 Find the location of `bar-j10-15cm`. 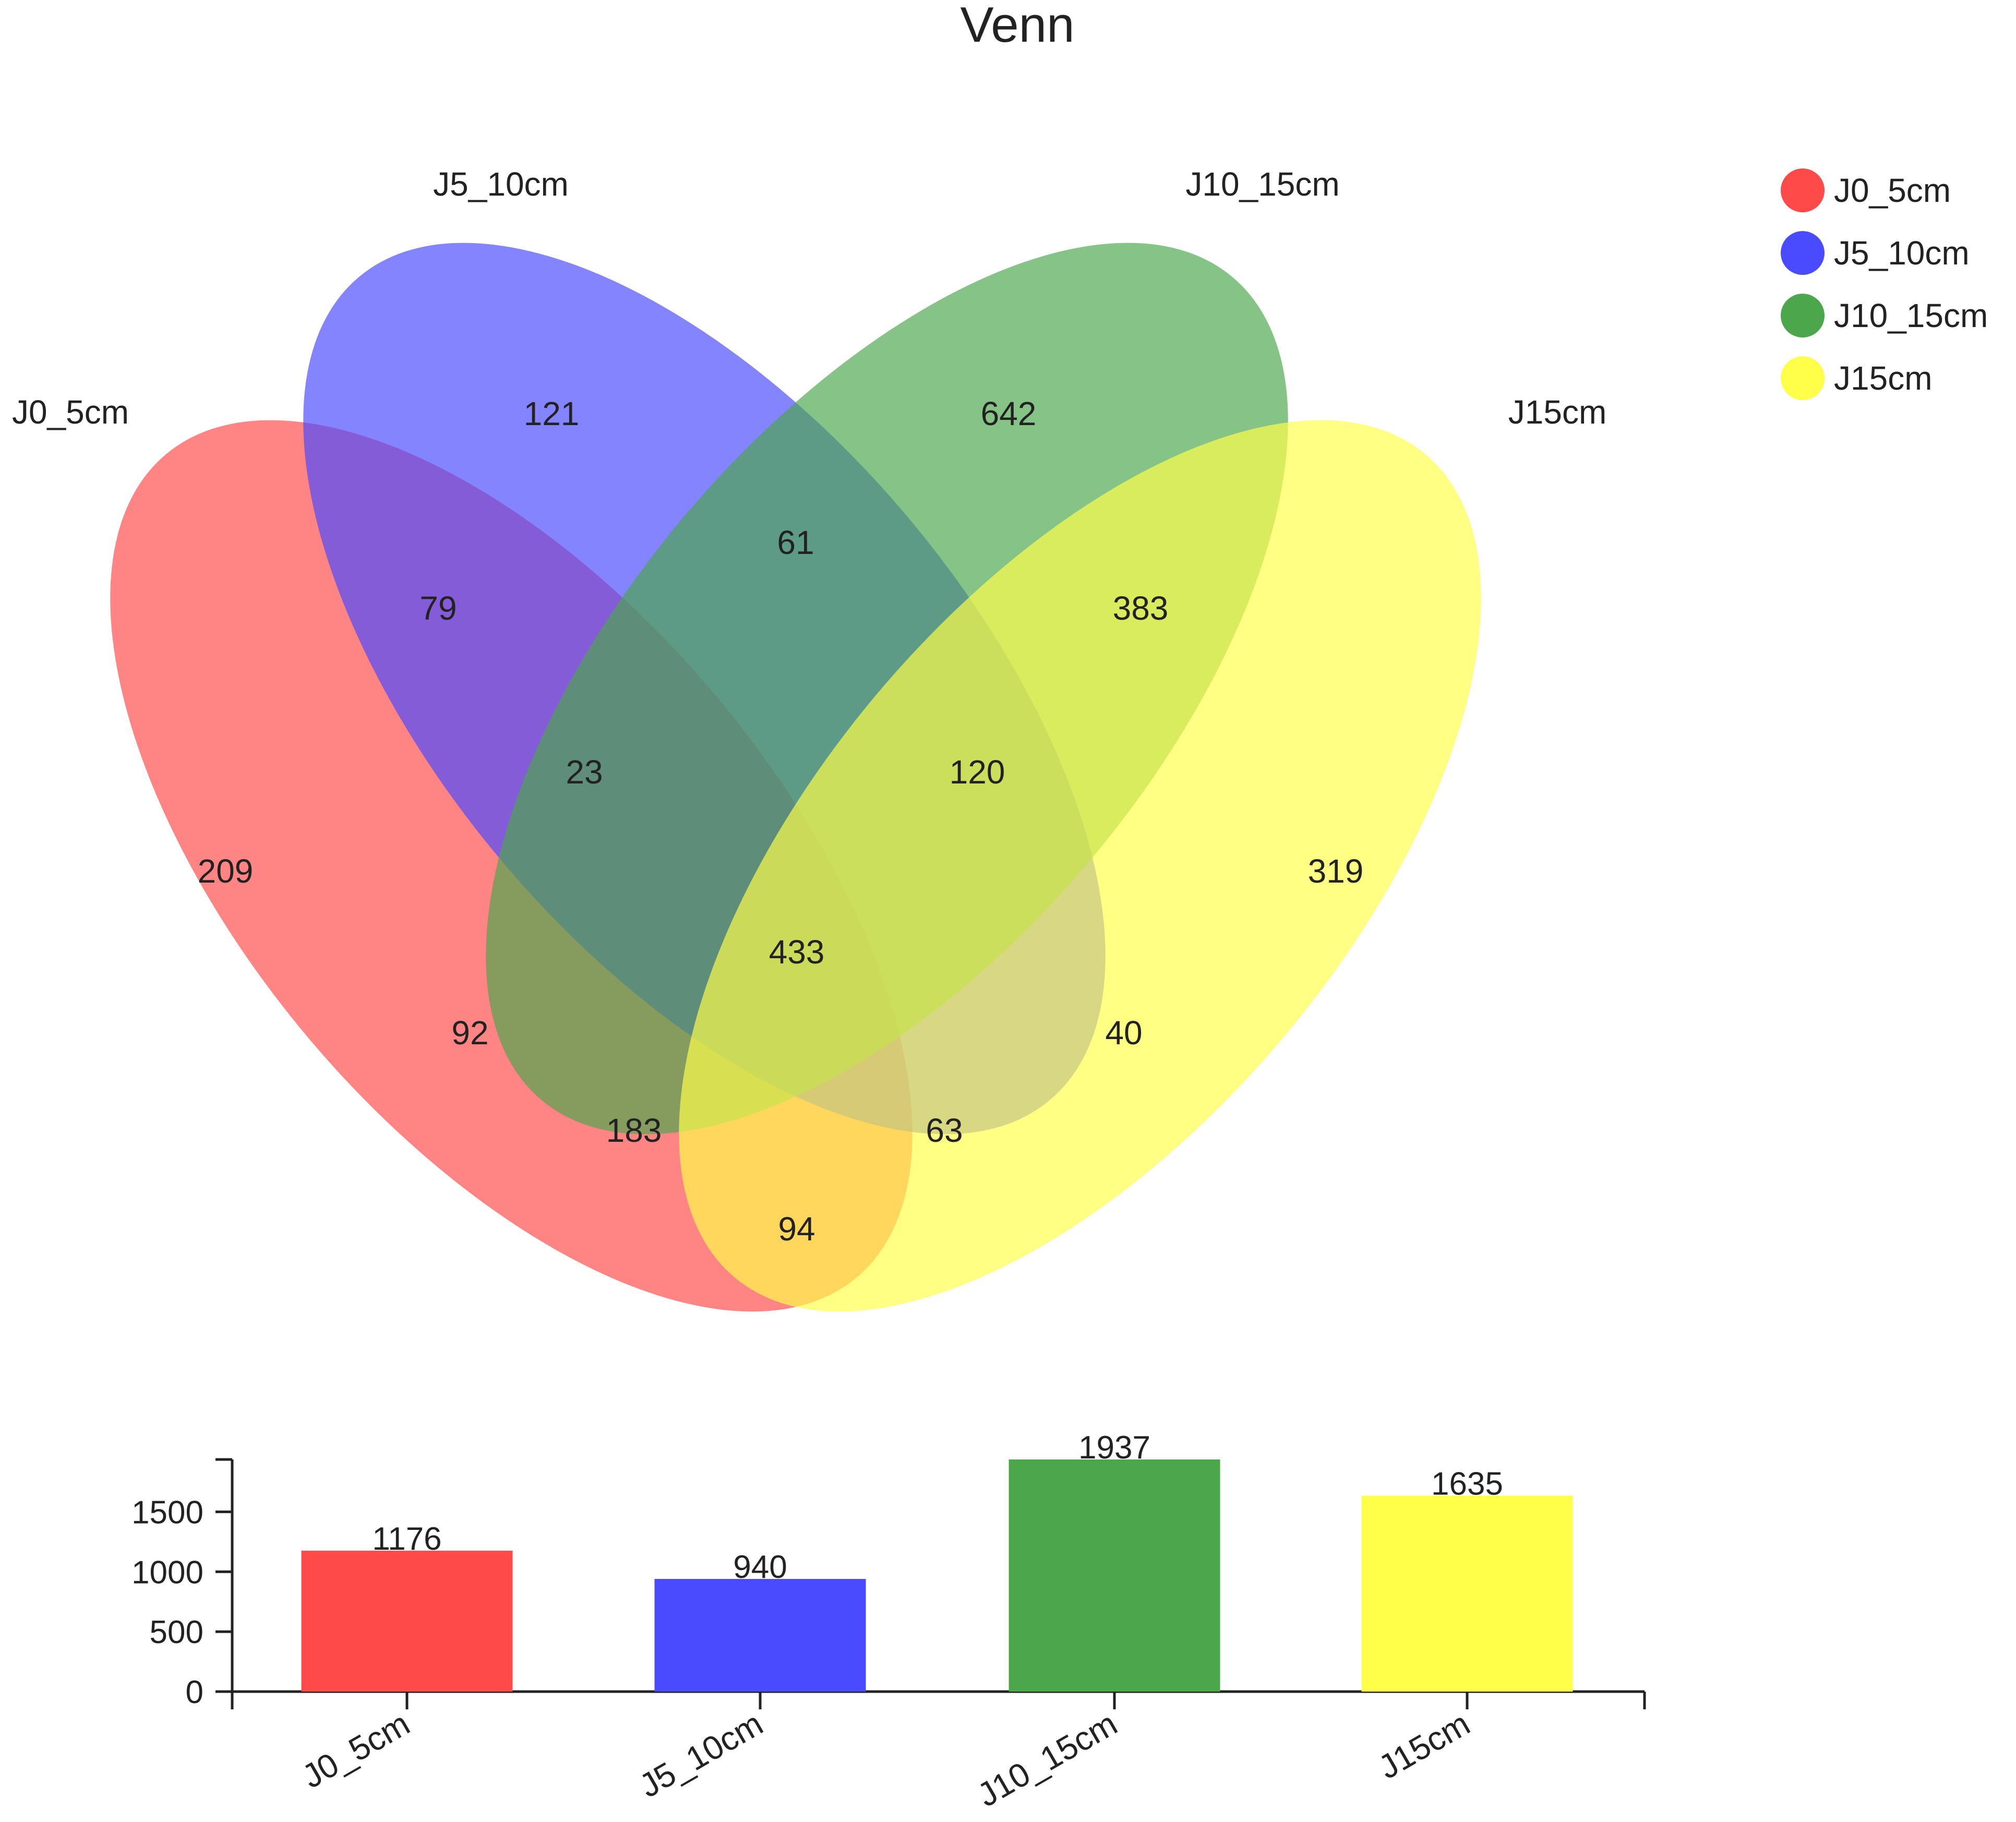

bar-j10-15cm is located at coordinates (1114, 1575).